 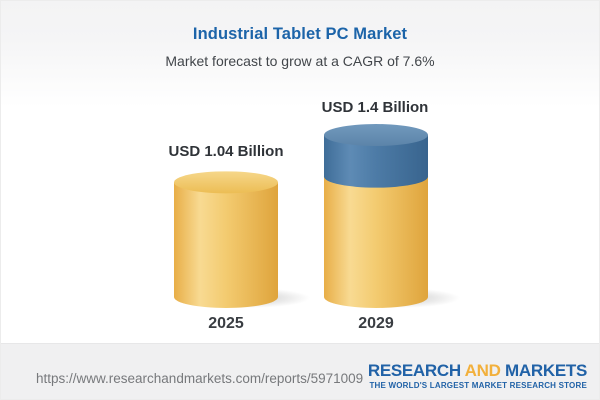 What do you see at coordinates (414, 370) in the screenshot?
I see `logo-word-research: RESEARCH` at bounding box center [414, 370].